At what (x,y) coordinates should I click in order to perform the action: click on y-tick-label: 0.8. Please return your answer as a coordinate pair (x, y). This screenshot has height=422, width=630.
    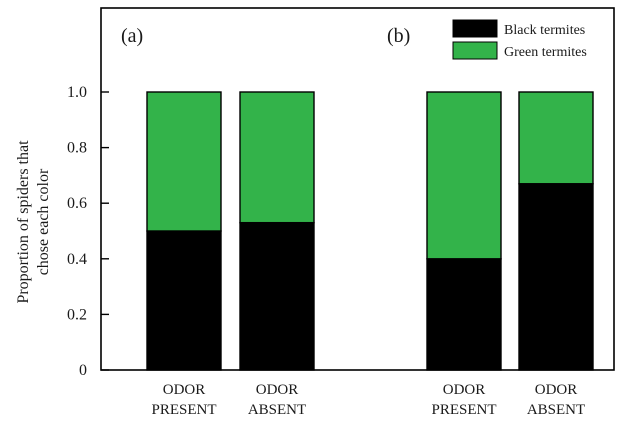
    Looking at the image, I should click on (77, 148).